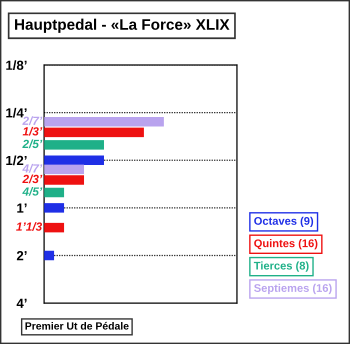 The image size is (350, 344). What do you see at coordinates (32, 191) in the screenshot?
I see `text: 4/5’` at bounding box center [32, 191].